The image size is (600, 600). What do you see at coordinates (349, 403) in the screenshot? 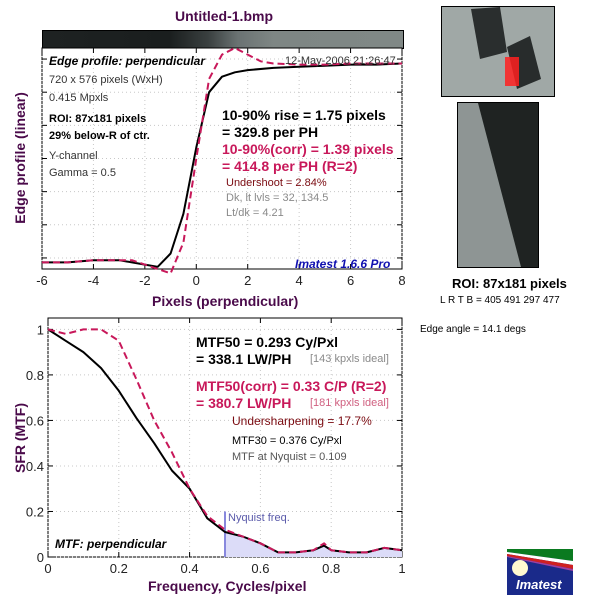
I see `mtf50corr-ideal: [181 kpxls ideal]` at bounding box center [349, 403].